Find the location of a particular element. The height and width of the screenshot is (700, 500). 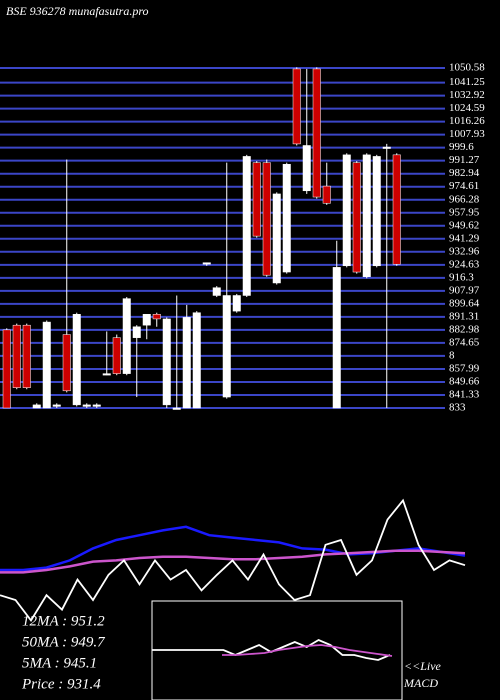

chart-title: BSE 936278 munafasutra.pro is located at coordinates (77, 11).